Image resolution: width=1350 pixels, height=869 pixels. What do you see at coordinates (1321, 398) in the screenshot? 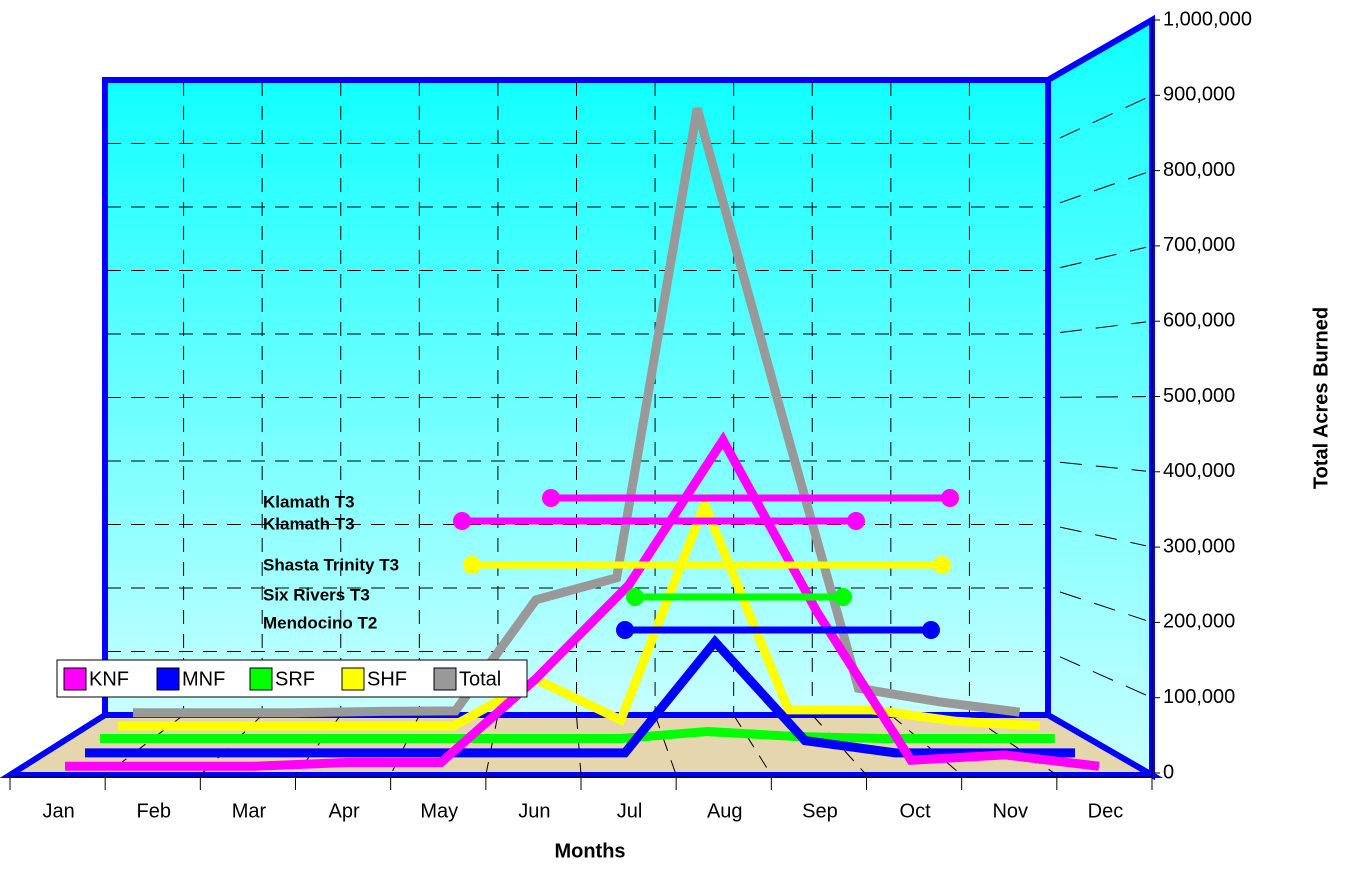
I see `y-axis-title: Total Acres Burned` at bounding box center [1321, 398].